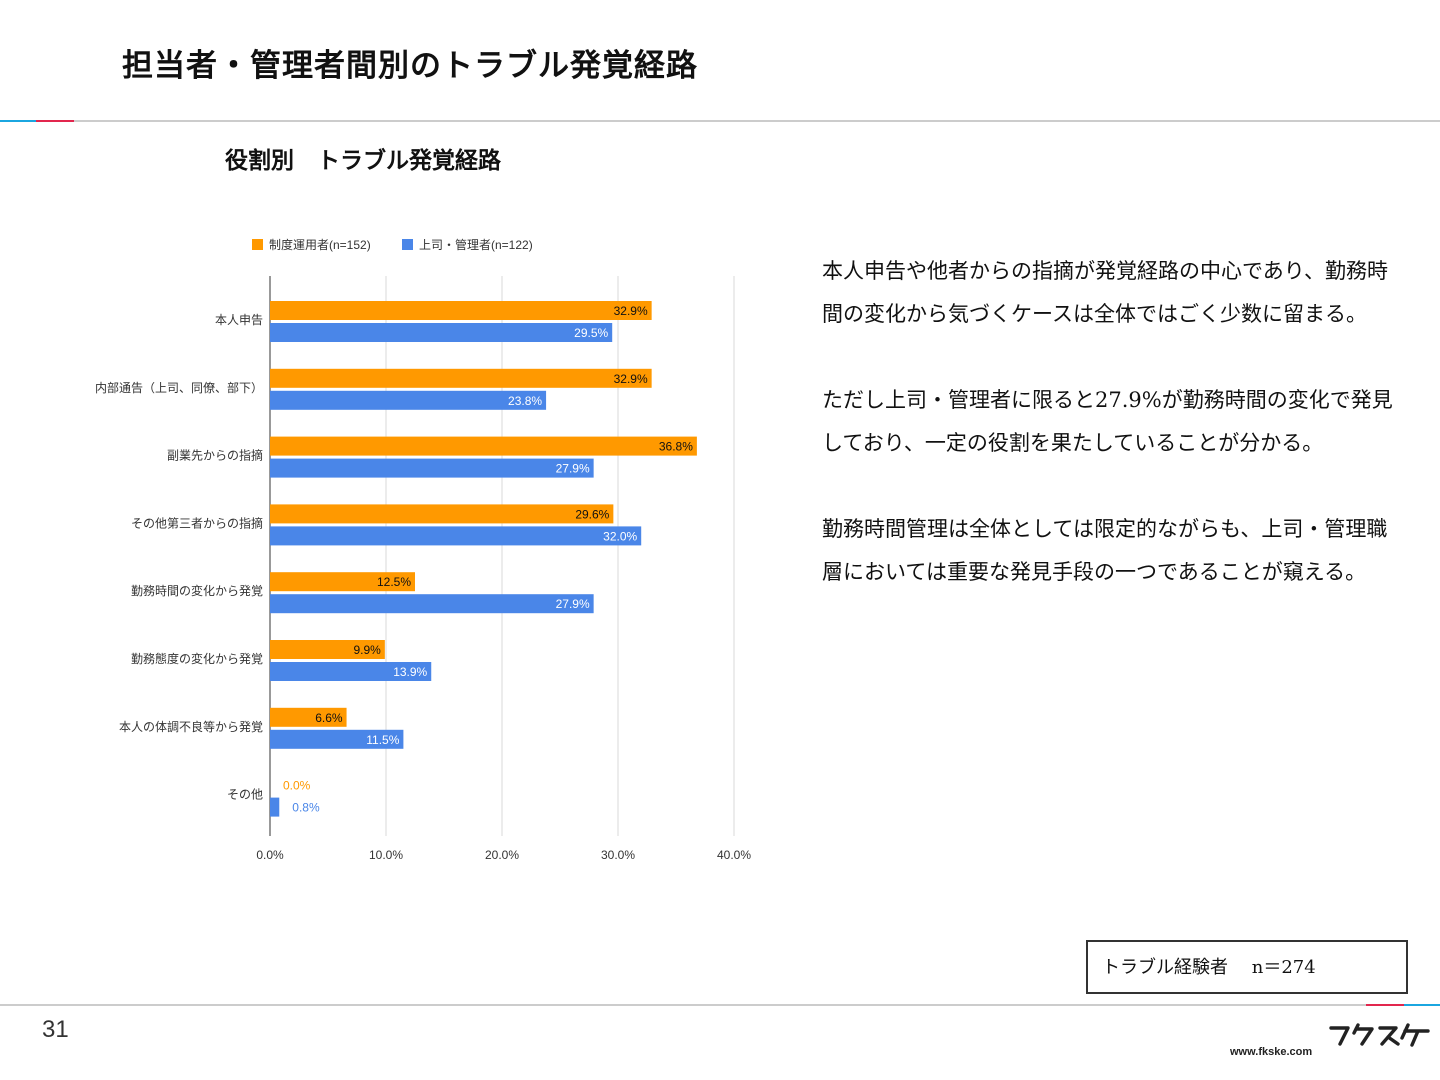 The image size is (1440, 1080). I want to click on x-tick-label: 10.0%, so click(386, 855).